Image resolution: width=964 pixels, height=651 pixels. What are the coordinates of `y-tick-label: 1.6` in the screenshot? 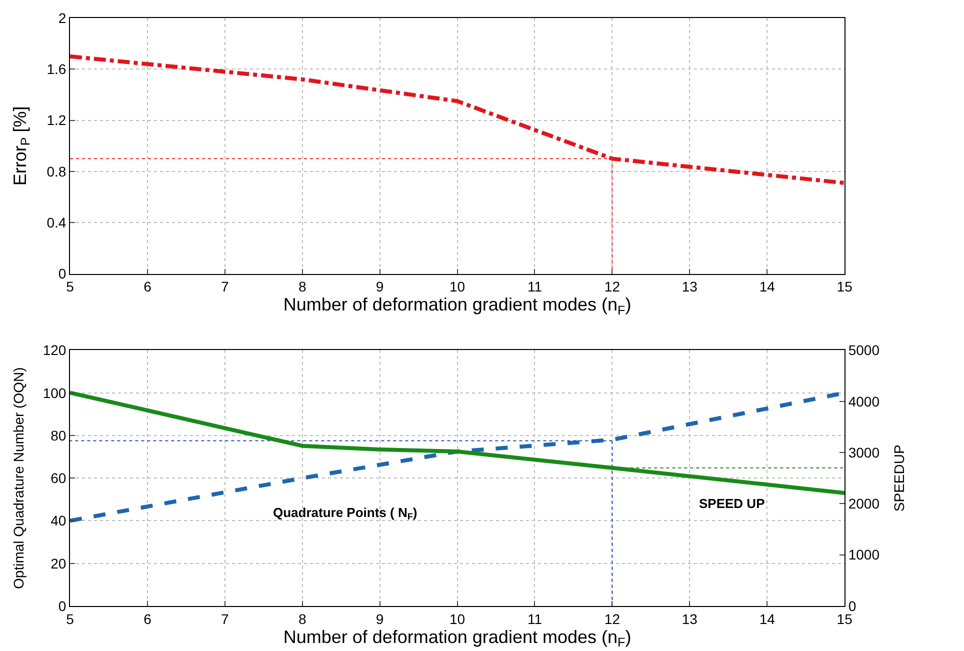 It's located at (56, 69).